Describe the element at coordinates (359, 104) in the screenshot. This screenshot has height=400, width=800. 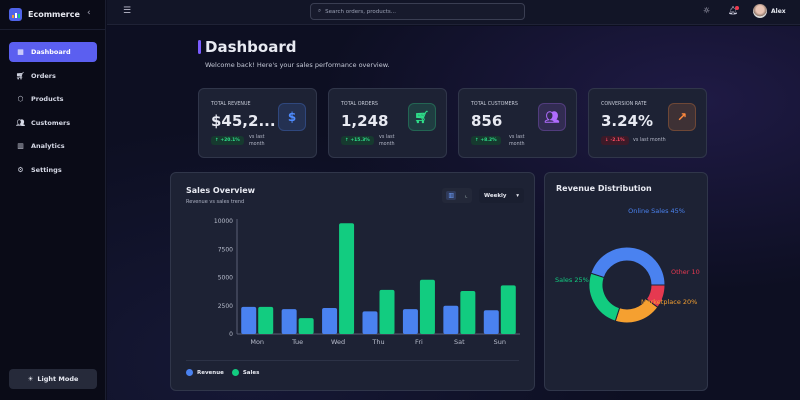
I see `stat-label: TOTAL ORDERS` at that location.